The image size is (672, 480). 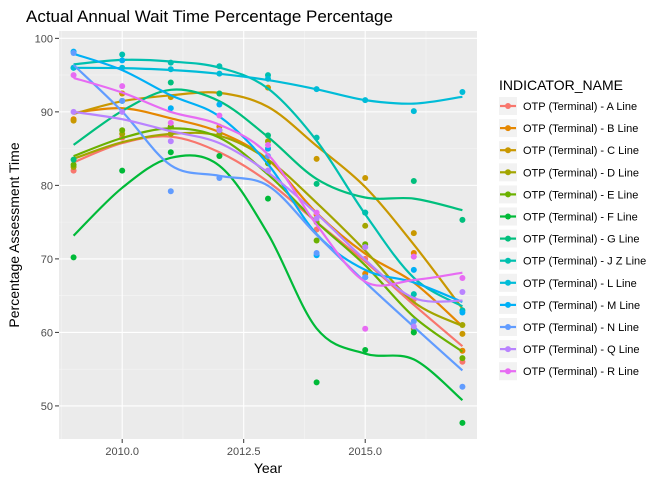 I want to click on legend-item: OTP (Terminal) - R Line, so click(x=569, y=371).